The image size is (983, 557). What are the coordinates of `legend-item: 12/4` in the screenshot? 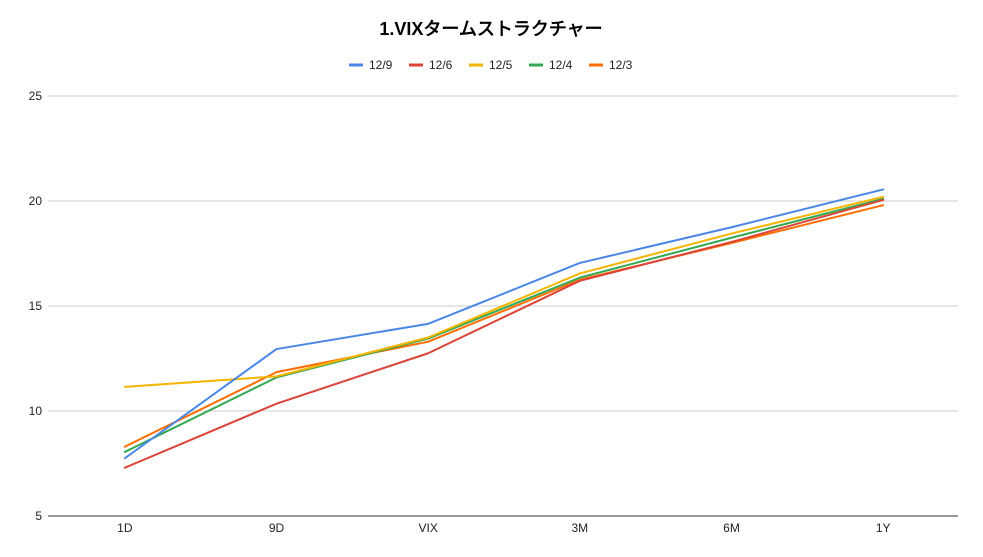 It's located at (551, 65).